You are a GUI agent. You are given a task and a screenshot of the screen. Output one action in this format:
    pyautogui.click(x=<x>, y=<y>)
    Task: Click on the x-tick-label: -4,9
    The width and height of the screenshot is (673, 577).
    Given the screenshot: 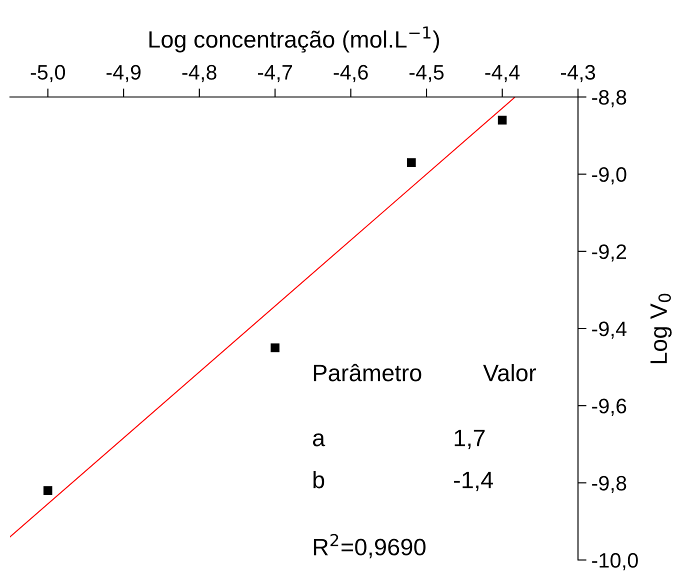 What is the action you would take?
    pyautogui.click(x=123, y=73)
    